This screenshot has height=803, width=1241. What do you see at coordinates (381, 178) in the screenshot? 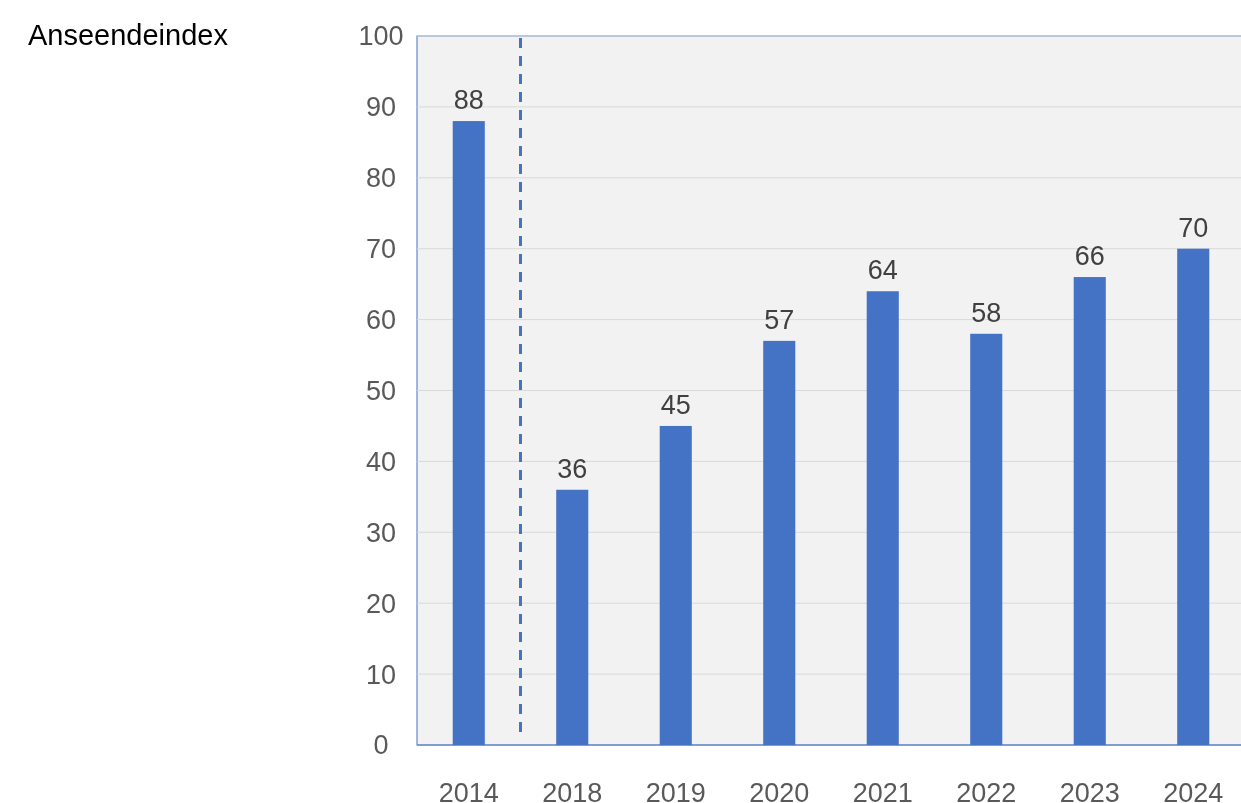
I see `y-tick-label: 80` at bounding box center [381, 178].